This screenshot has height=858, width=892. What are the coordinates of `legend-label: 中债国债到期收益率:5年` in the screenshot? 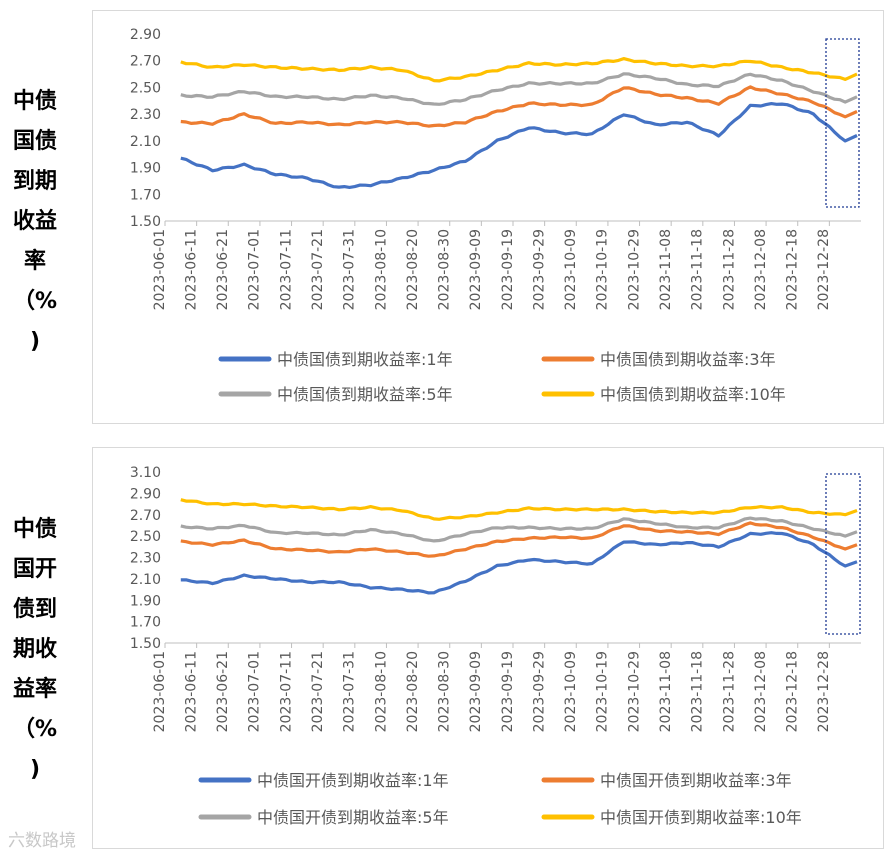 It's located at (365, 394).